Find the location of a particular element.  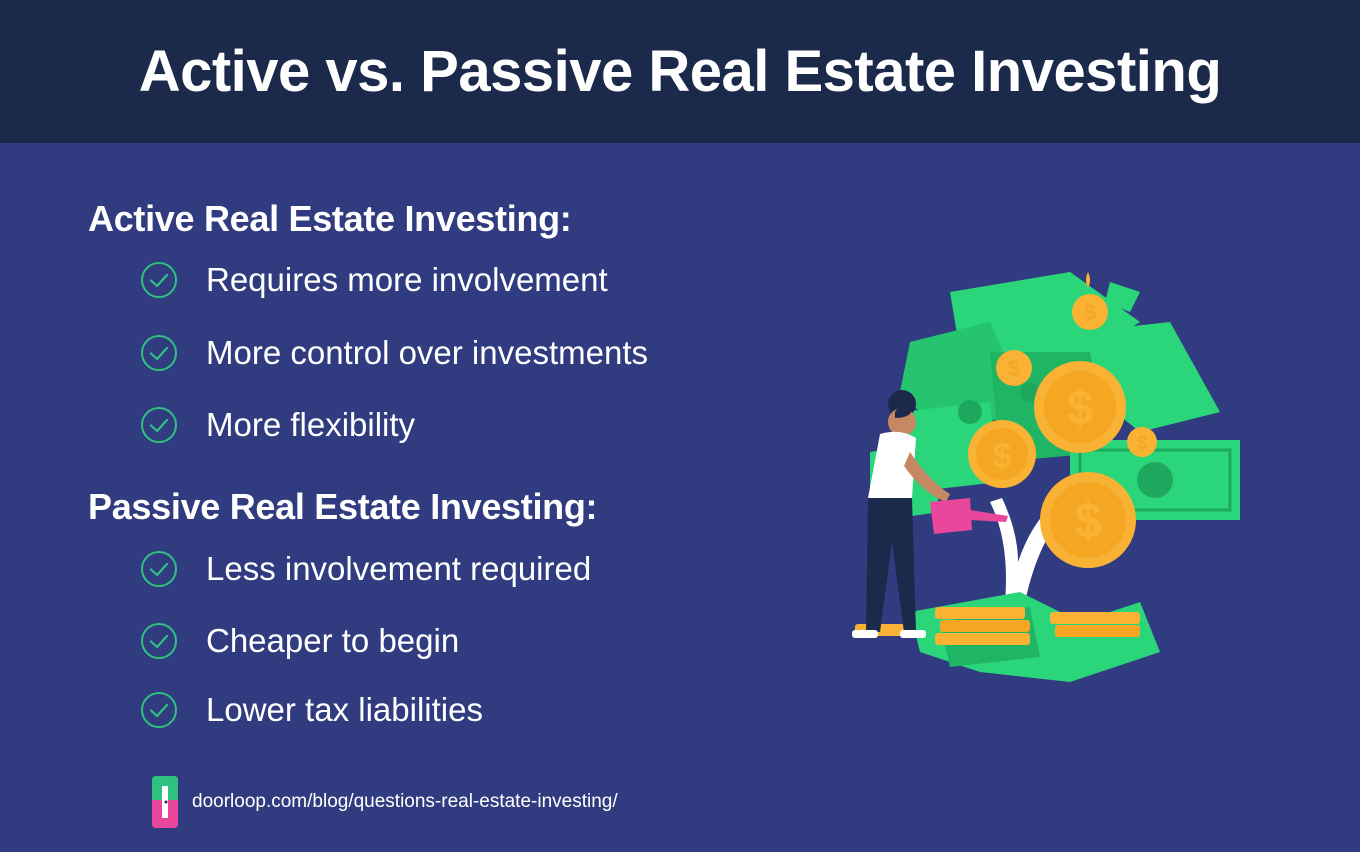

coins: $ $ $ $ $ $ is located at coordinates (1062, 420).